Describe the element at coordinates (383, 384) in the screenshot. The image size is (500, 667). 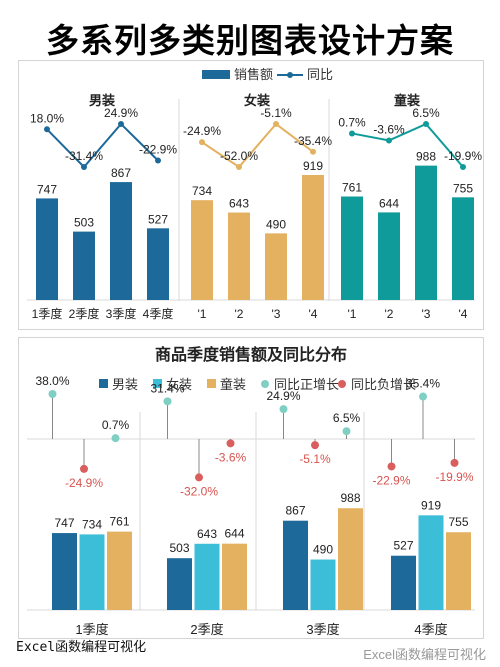
I see `legend-label-5: 同比负增长` at that location.